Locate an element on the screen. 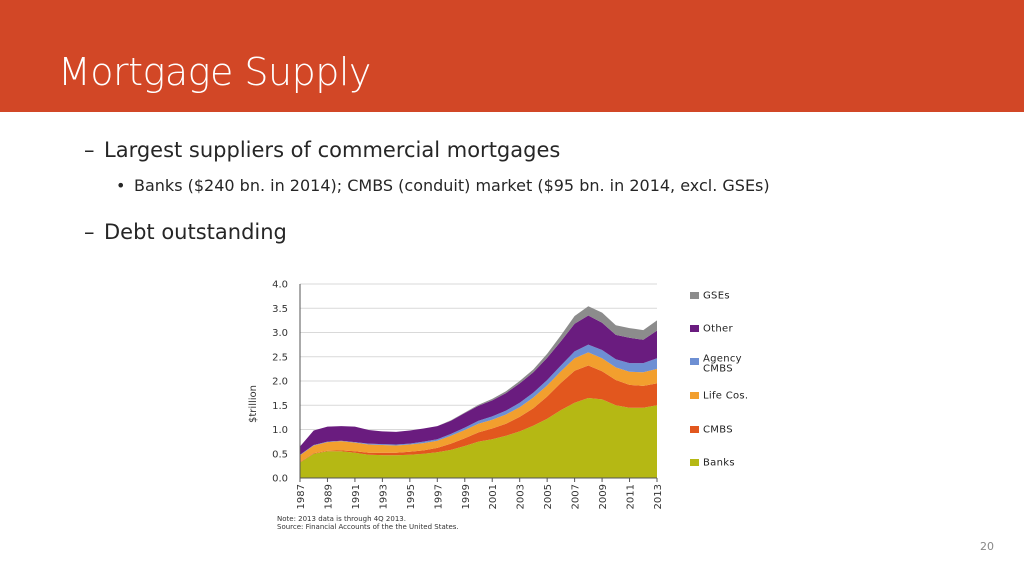 The width and height of the screenshot is (1024, 576). y-tick-label: 0.5 is located at coordinates (280, 454).